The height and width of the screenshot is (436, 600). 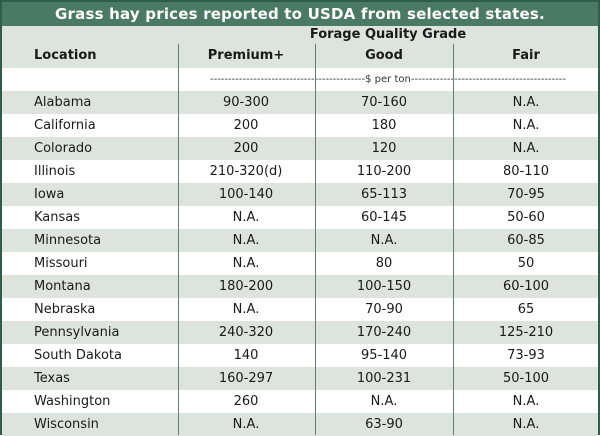 I want to click on column-header-good: Good, so click(x=384, y=55).